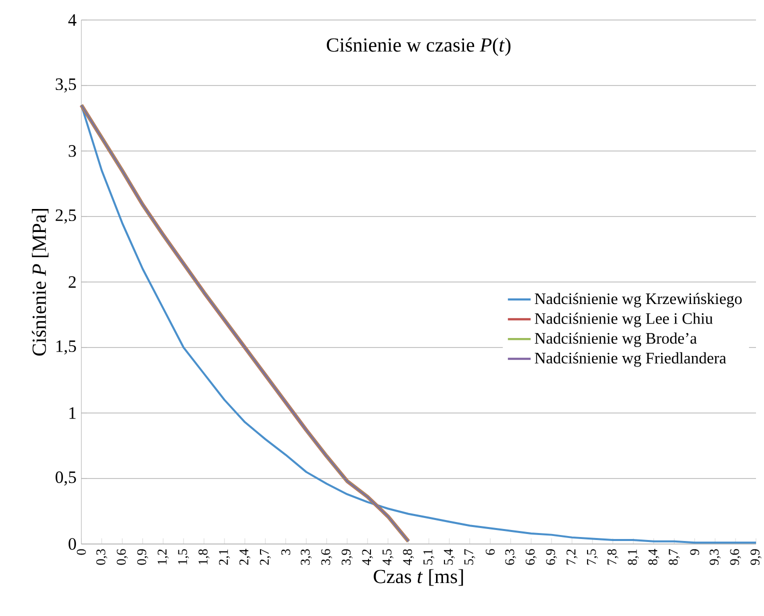 The height and width of the screenshot is (616, 764). What do you see at coordinates (122, 557) in the screenshot?
I see `x-tick-label: 0,6` at bounding box center [122, 557].